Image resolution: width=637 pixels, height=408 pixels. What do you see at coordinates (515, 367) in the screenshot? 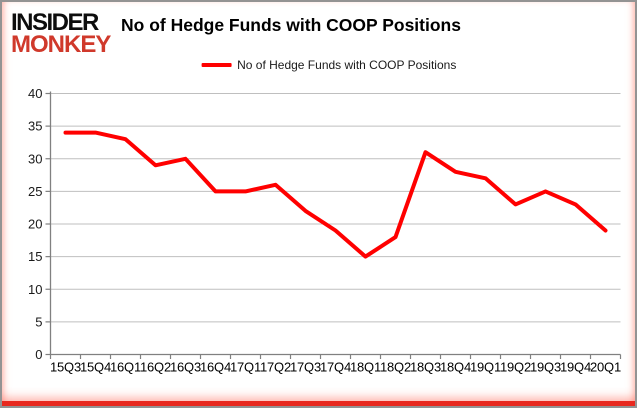
I see `x-tick-label-19Q2: 19Q2` at bounding box center [515, 367].